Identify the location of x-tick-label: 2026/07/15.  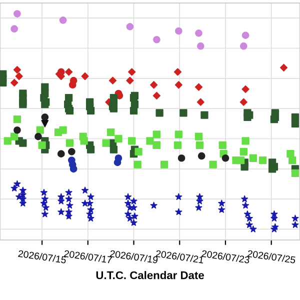
(42, 257).